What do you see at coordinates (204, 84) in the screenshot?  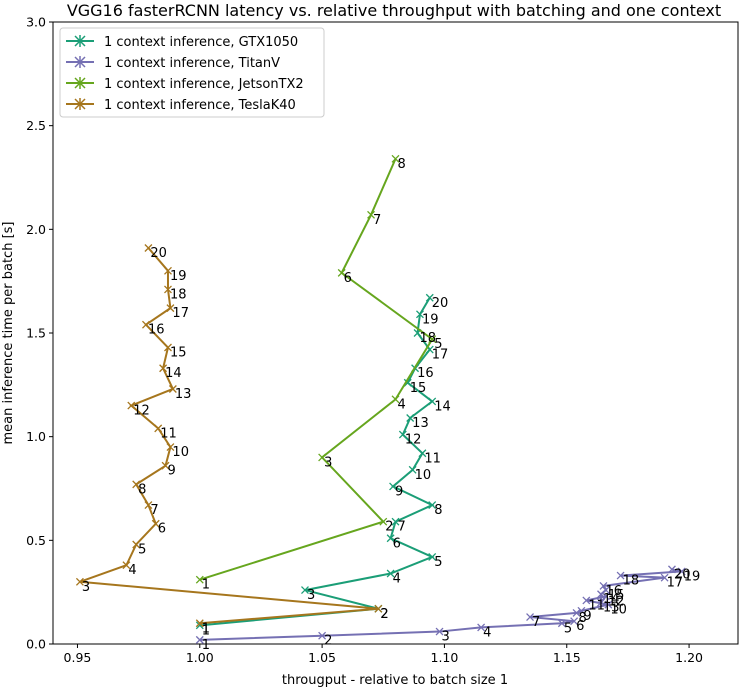 I see `legend-label: 1 context inference, JetsonTX2` at bounding box center [204, 84].